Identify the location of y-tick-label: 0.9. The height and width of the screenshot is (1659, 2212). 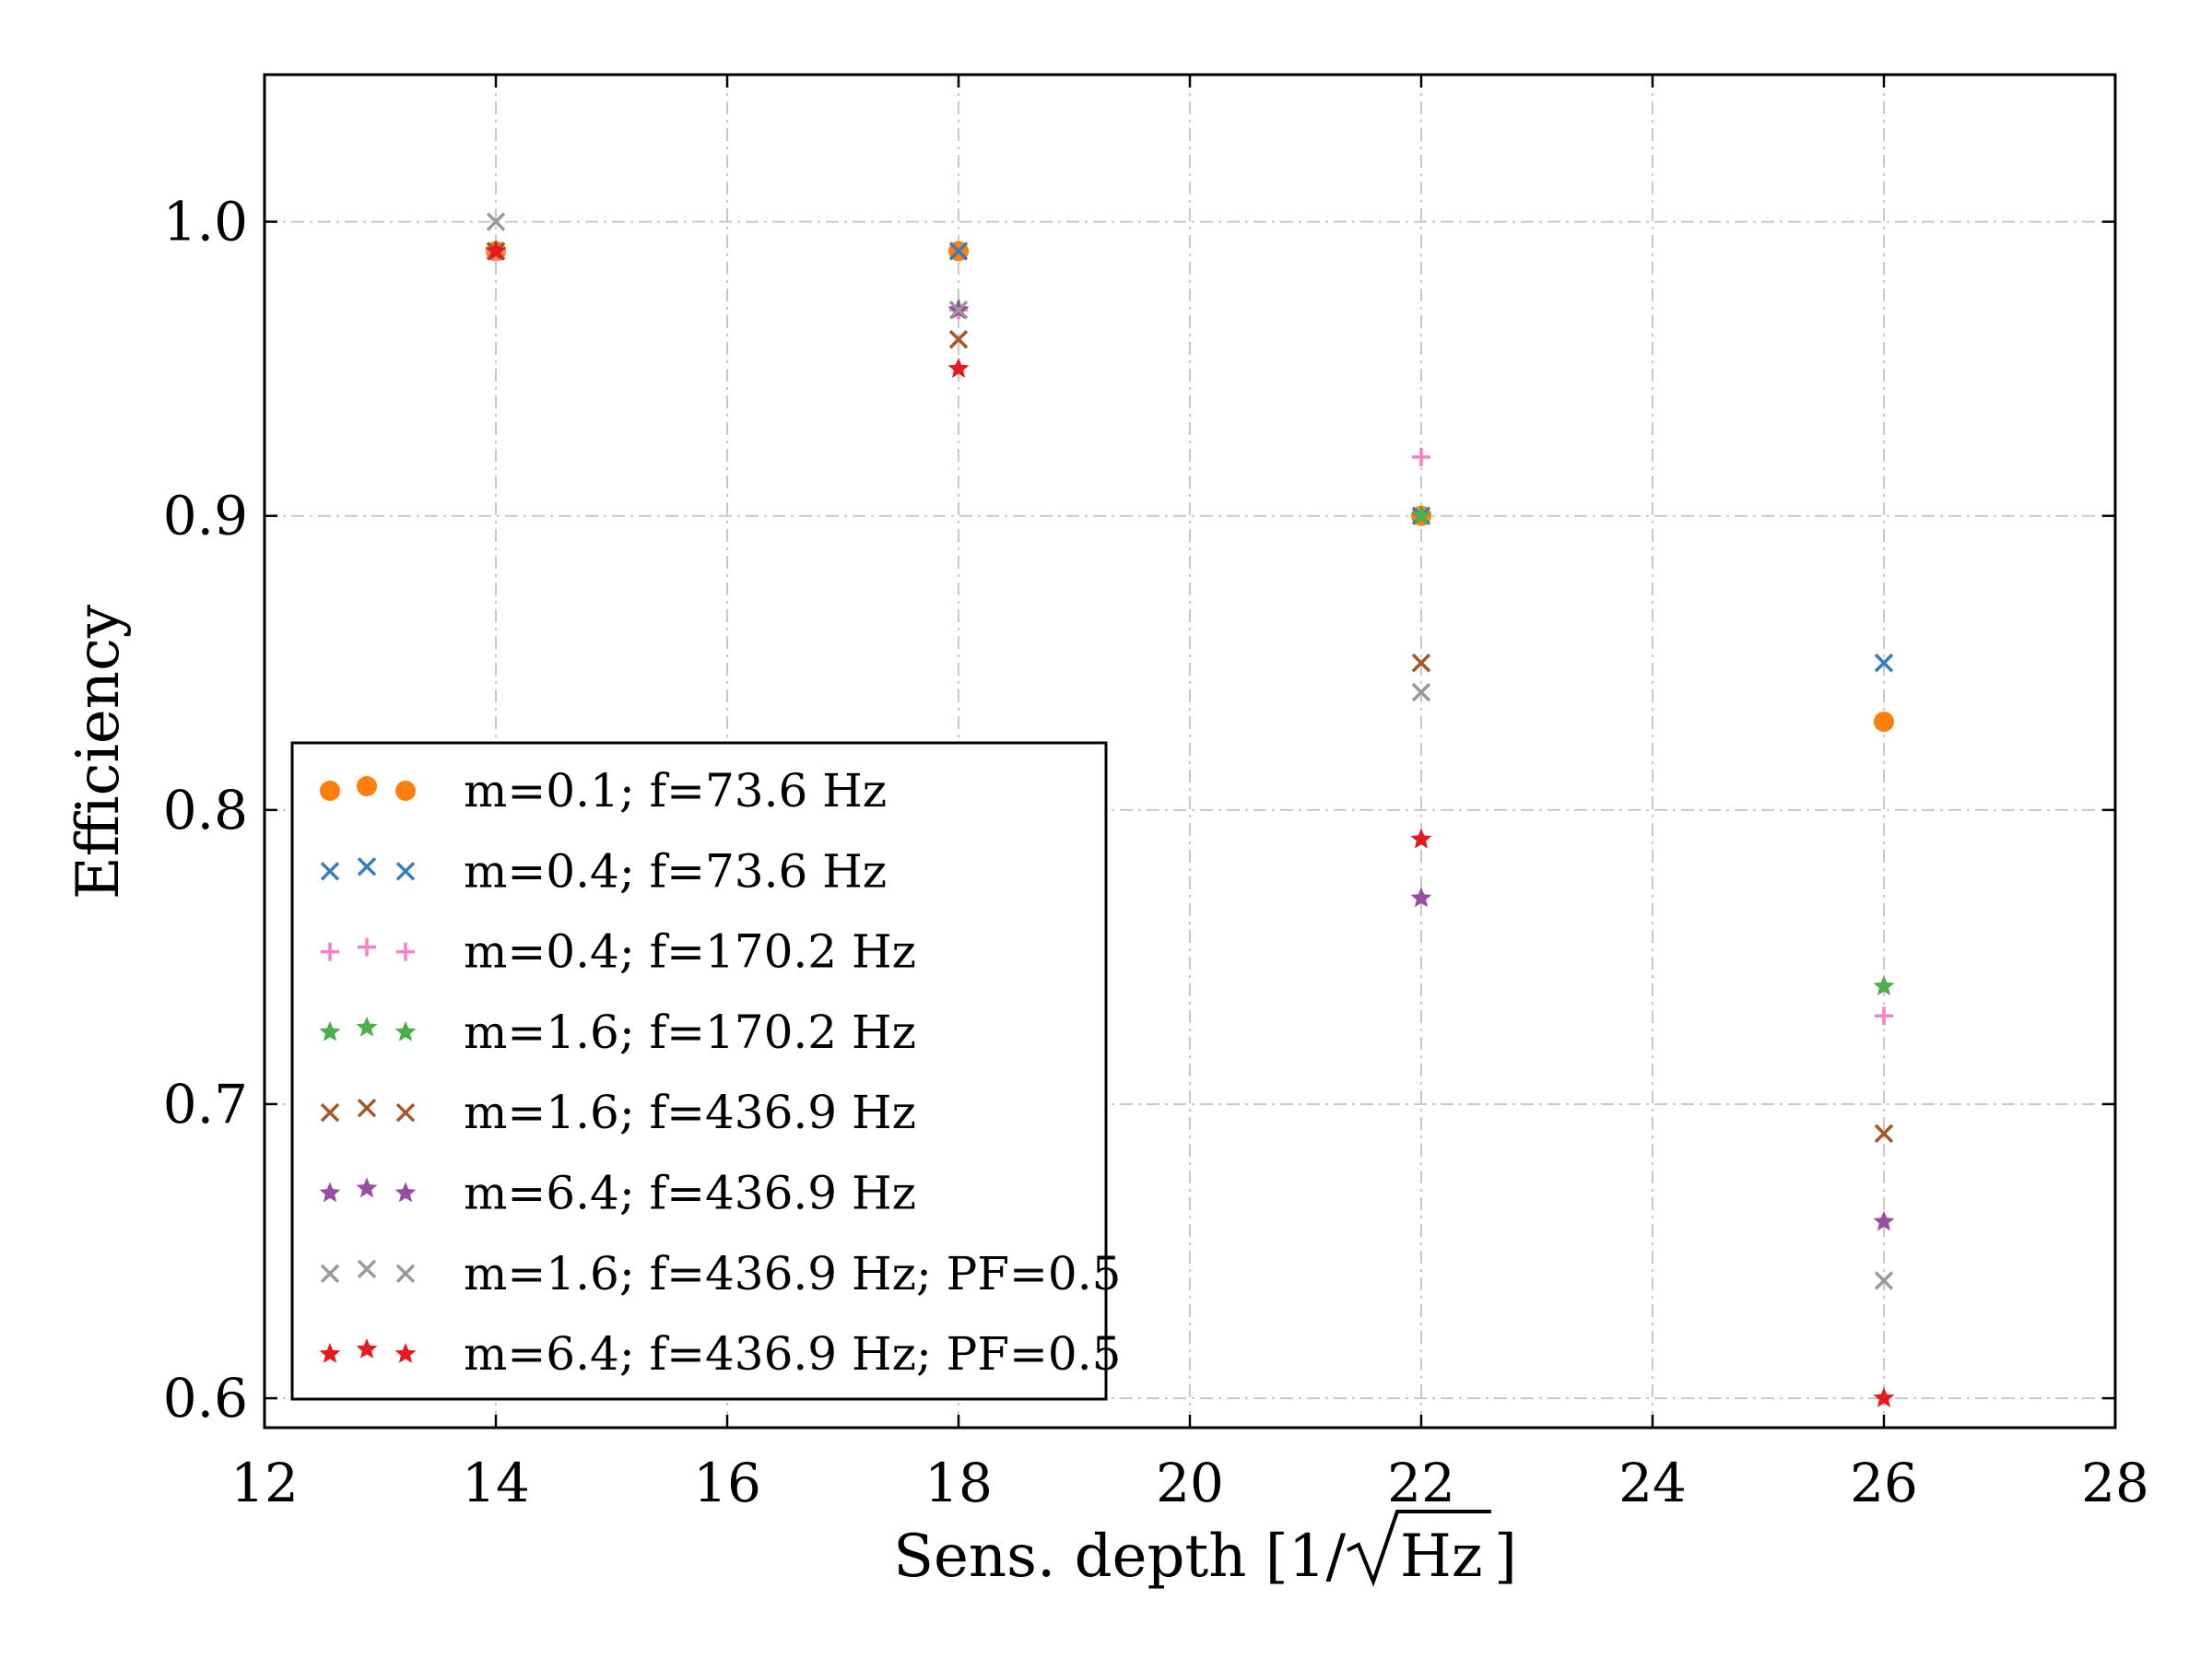
(205, 516).